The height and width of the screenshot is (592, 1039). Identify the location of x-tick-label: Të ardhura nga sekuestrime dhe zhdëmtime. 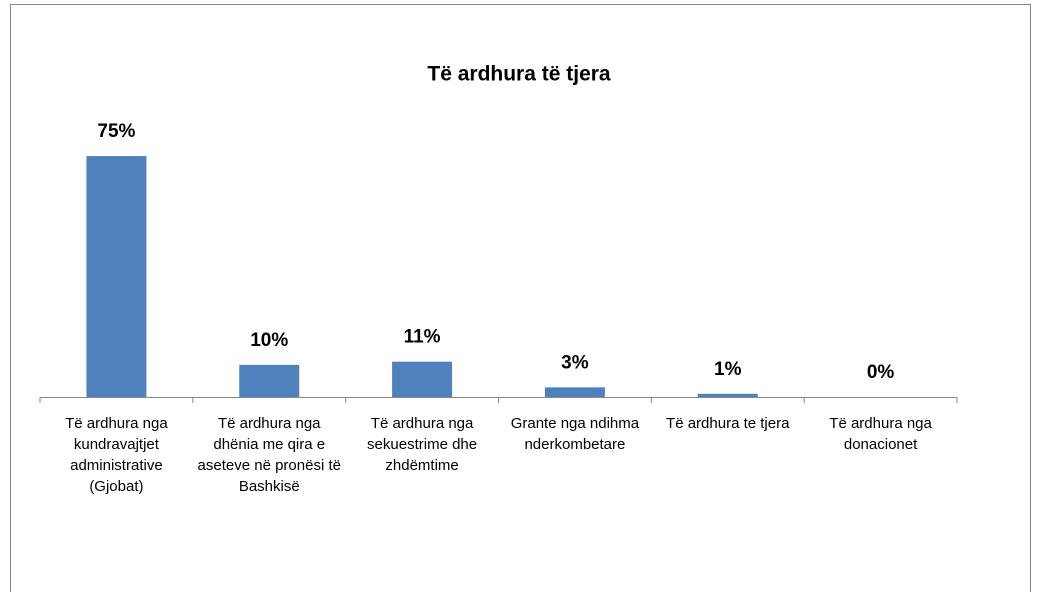
(422, 444).